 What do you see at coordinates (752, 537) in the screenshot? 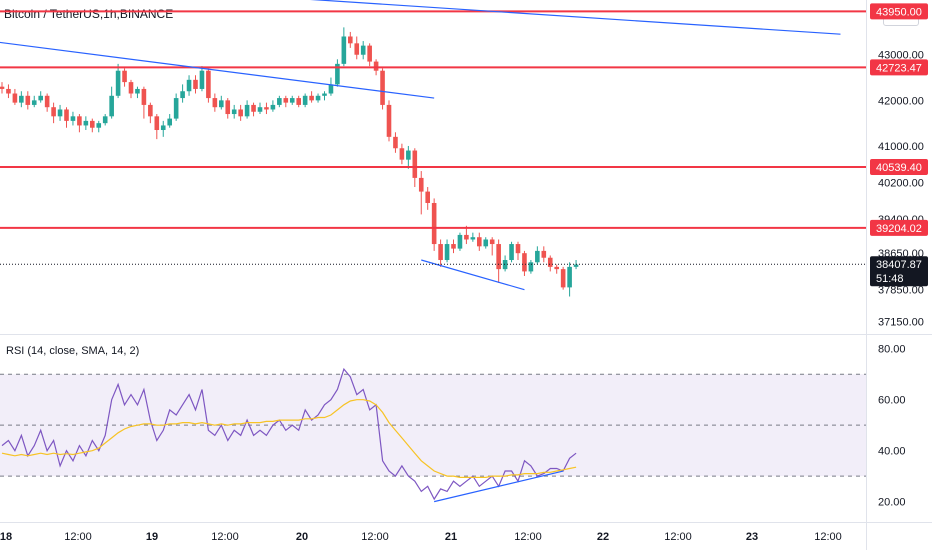
I see `time-tick-label: 23` at bounding box center [752, 537].